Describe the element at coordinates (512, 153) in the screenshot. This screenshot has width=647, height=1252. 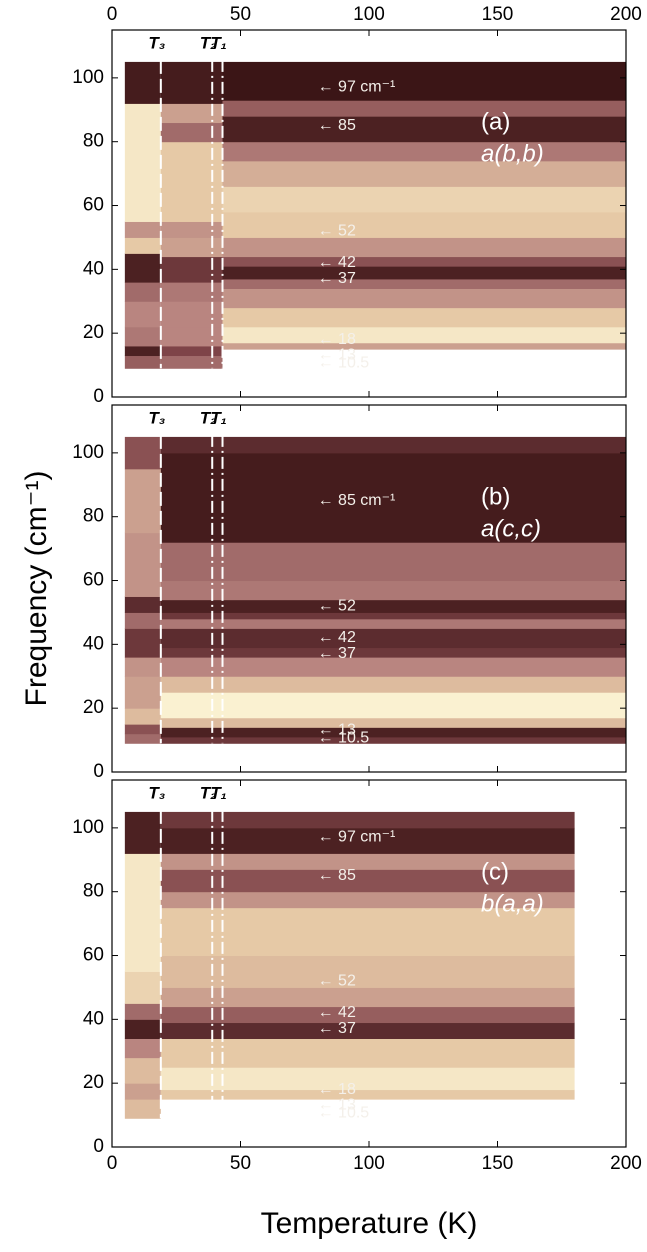
I see `panel-subtitle: a(b,b)` at that location.